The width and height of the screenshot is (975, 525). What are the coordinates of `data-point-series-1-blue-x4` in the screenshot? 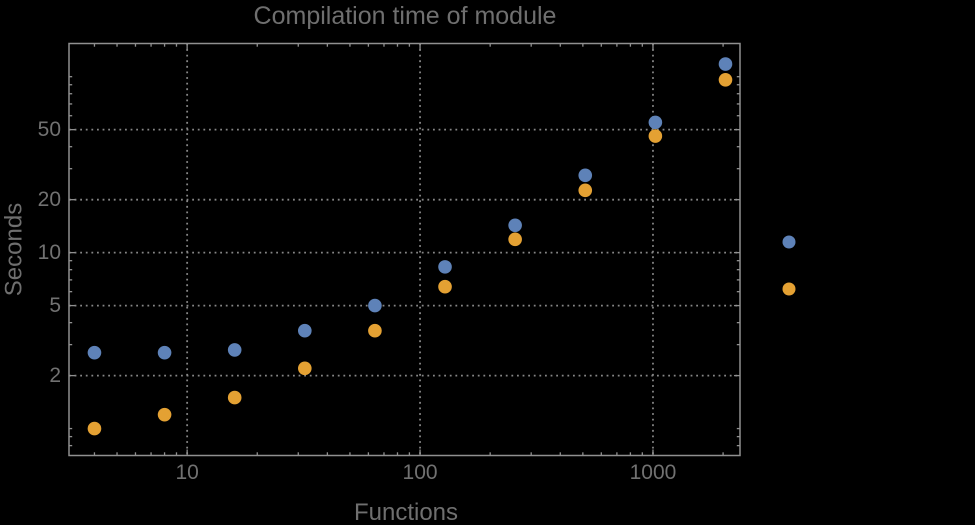 It's located at (94, 352).